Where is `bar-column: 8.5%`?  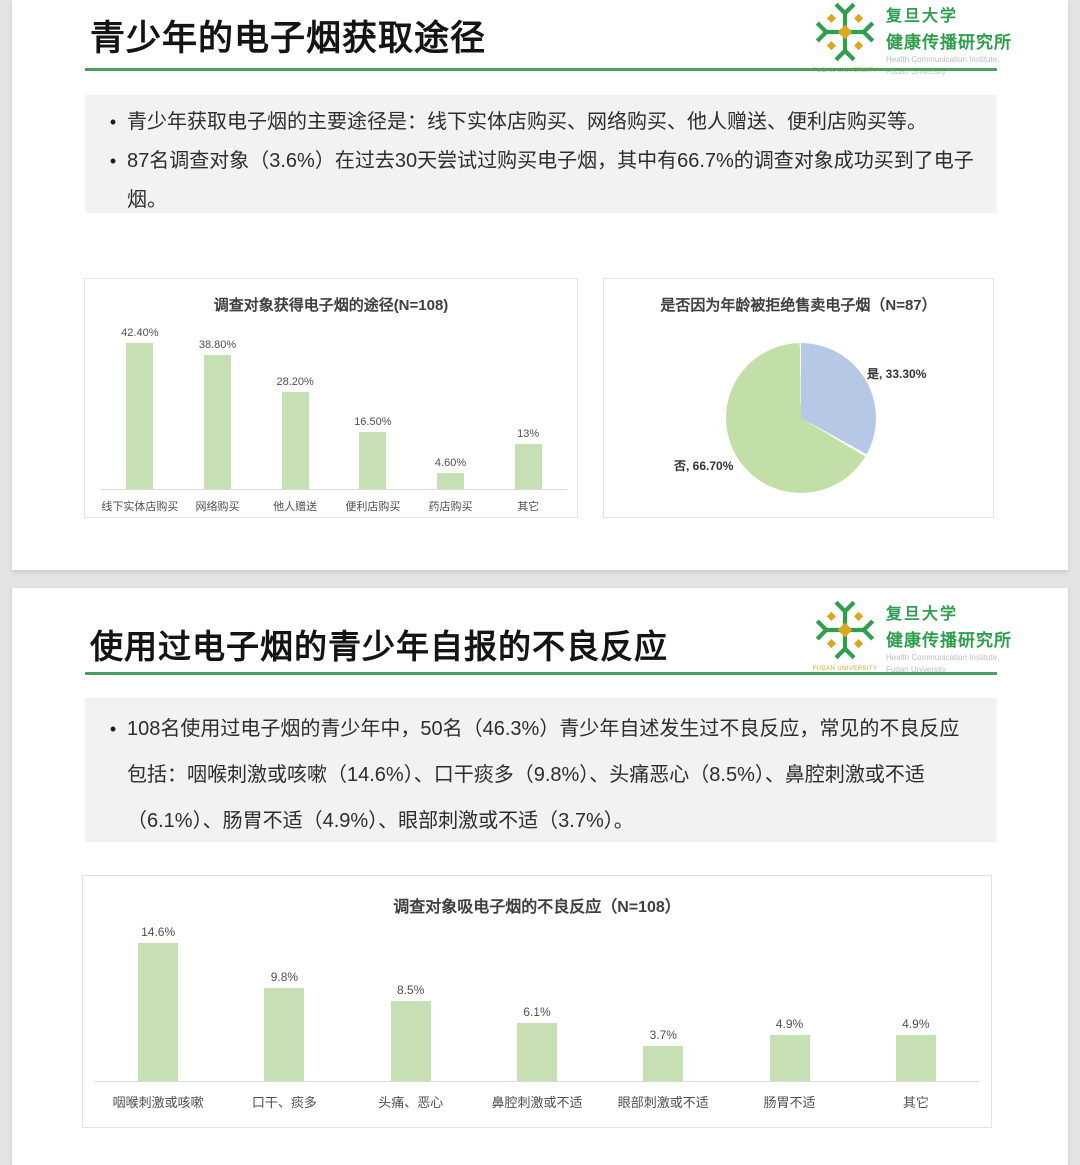 bar-column: 8.5% is located at coordinates (411, 1032).